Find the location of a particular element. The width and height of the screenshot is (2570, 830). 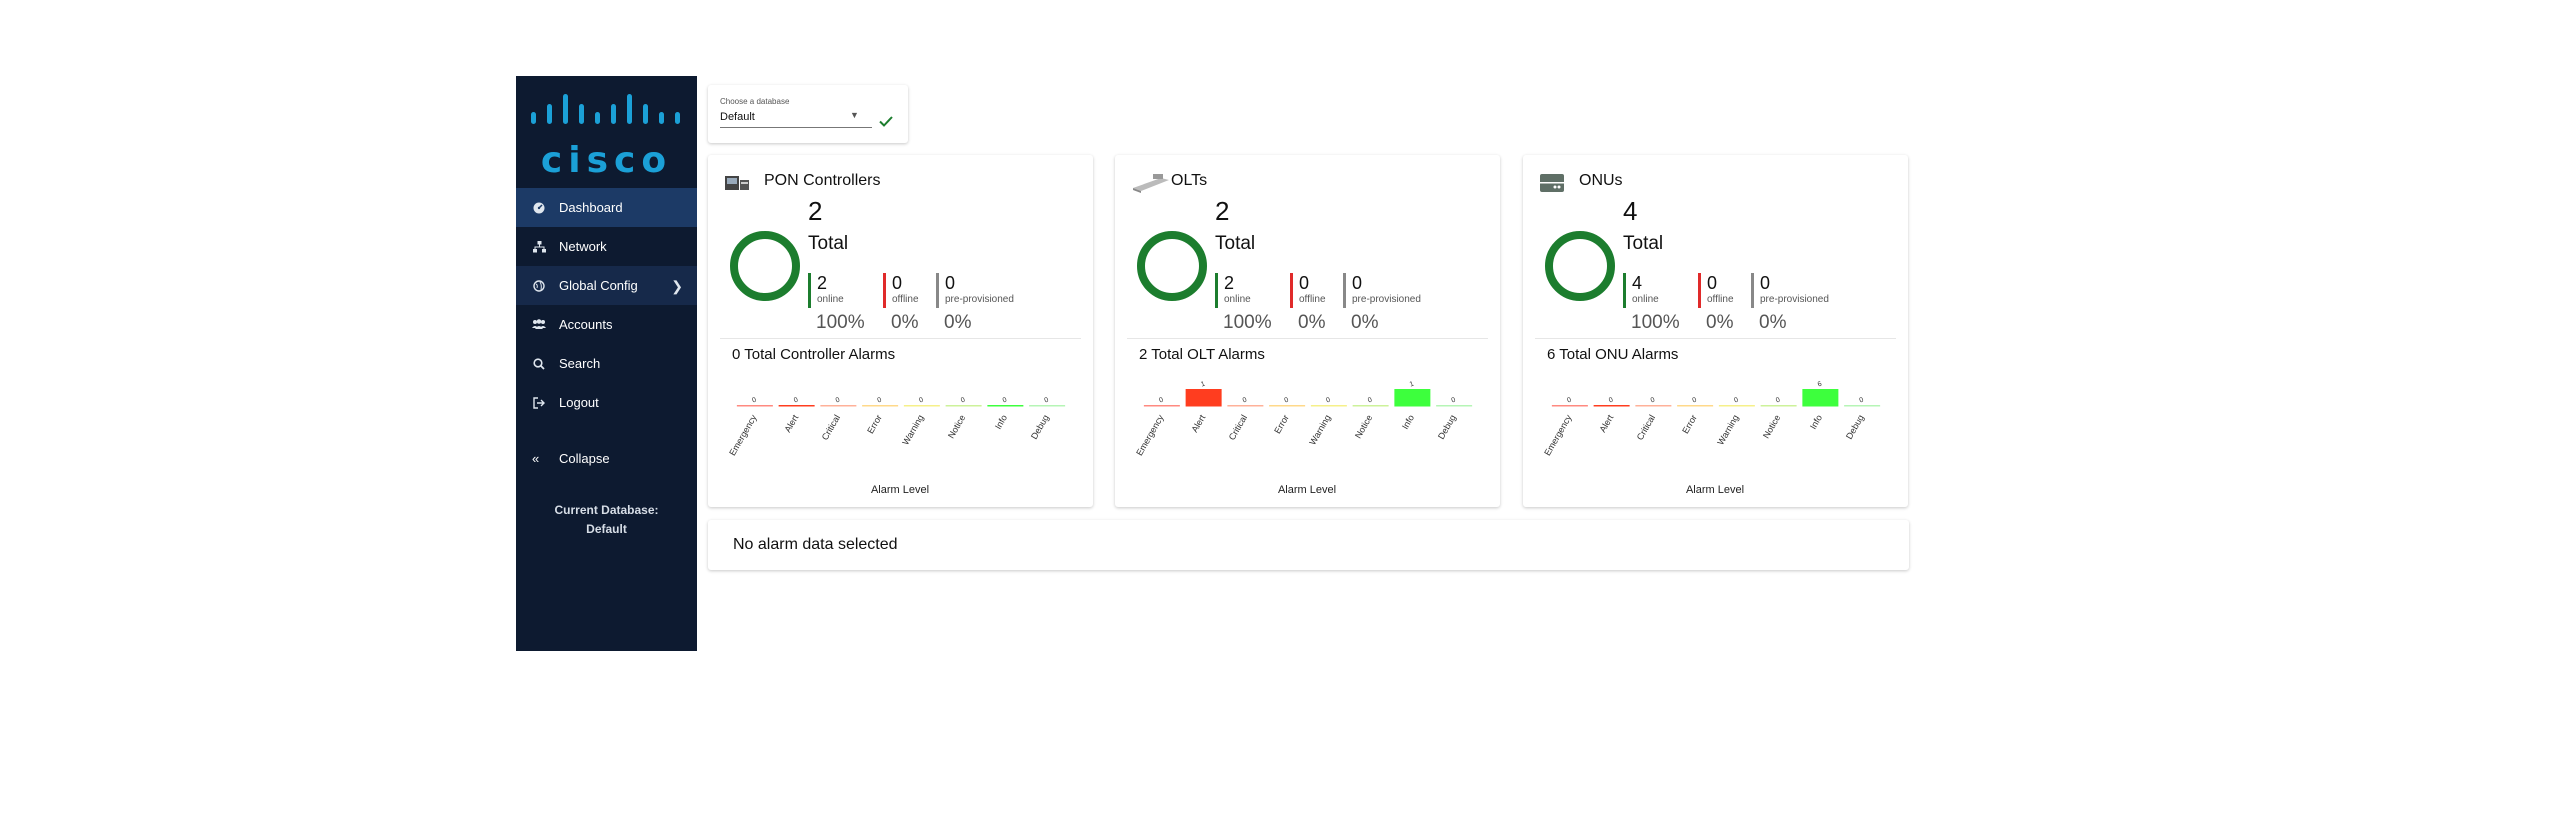

alarm-total-title: 0 Total Controller Alarms is located at coordinates (814, 354).